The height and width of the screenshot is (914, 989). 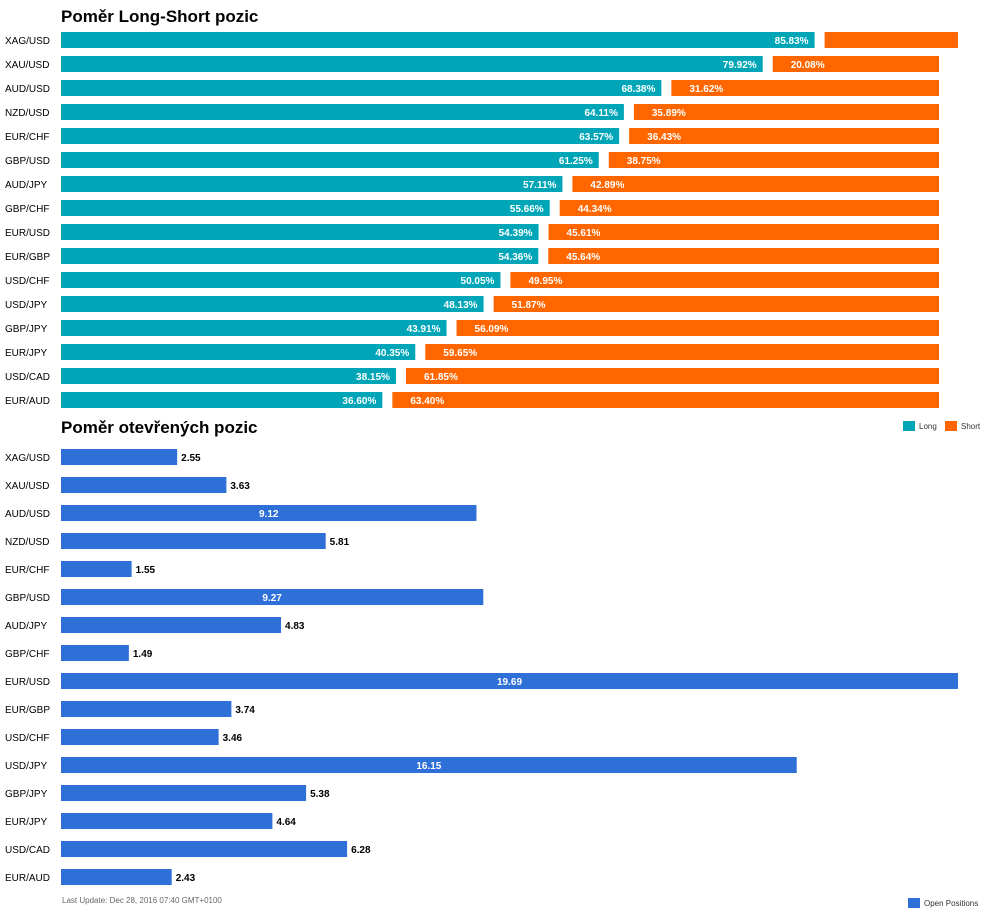 I want to click on open-value-label: 16.15, so click(x=428, y=766).